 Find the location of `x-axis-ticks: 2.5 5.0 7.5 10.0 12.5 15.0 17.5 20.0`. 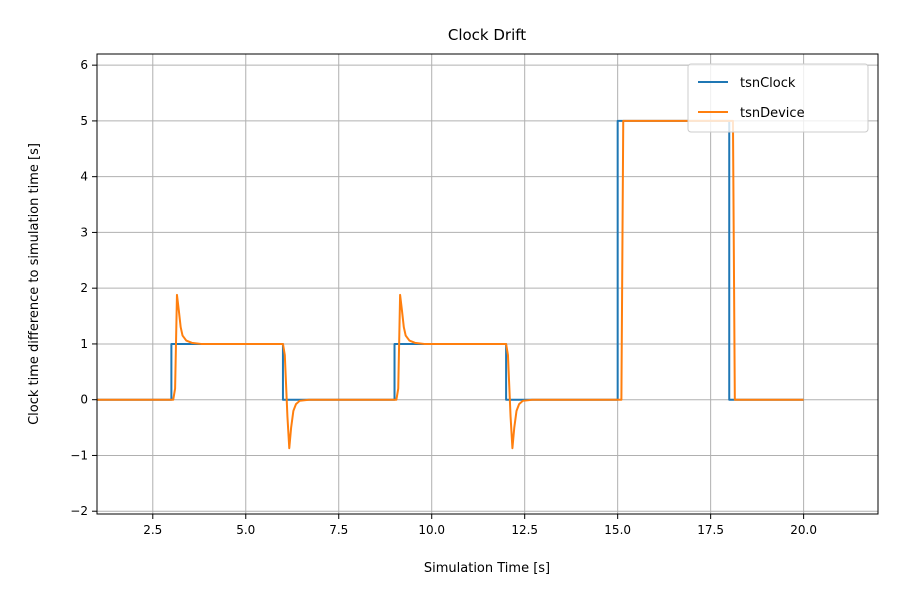

x-axis-ticks: 2.5 5.0 7.5 10.0 12.5 15.0 17.5 20.0 is located at coordinates (480, 525).